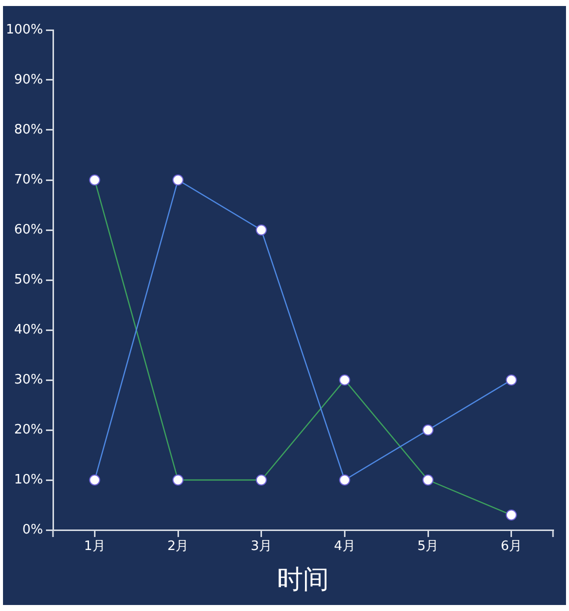 The width and height of the screenshot is (569, 611). Describe the element at coordinates (511, 546) in the screenshot. I see `x-tick-label: 6月` at that location.